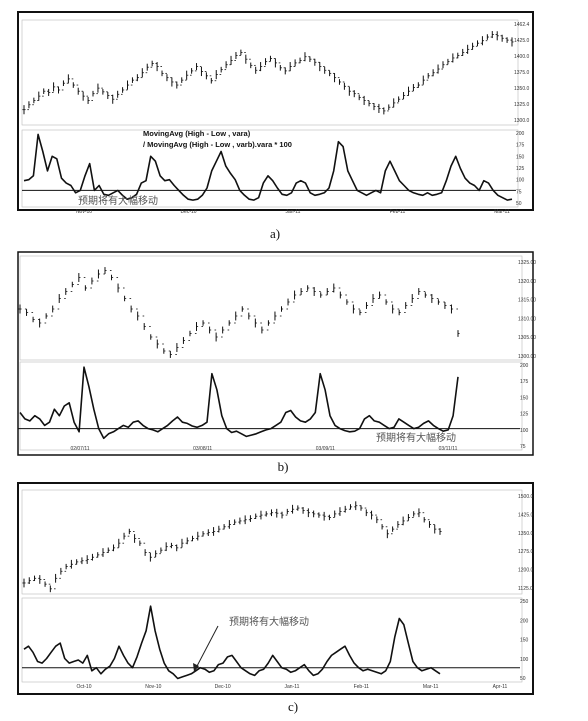 The image size is (588, 721). Describe the element at coordinates (275, 233) in the screenshot. I see `panel-a-caption: a)` at that location.